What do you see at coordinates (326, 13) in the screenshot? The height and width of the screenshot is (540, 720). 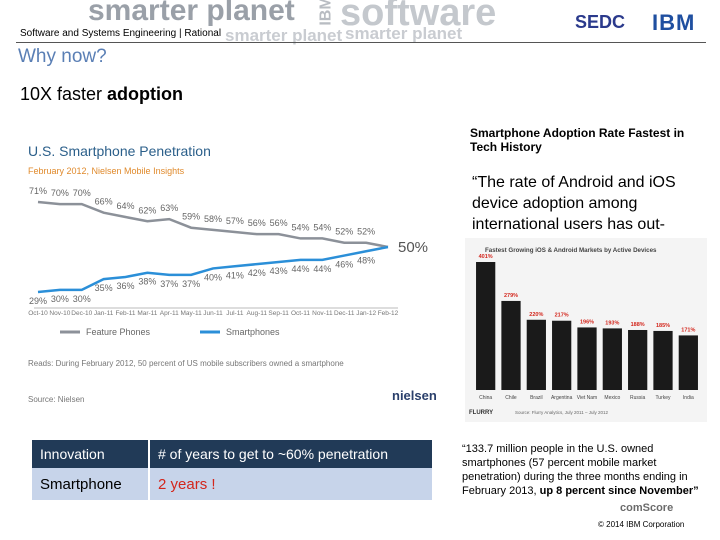 I see `banner-word: IBM` at bounding box center [326, 13].